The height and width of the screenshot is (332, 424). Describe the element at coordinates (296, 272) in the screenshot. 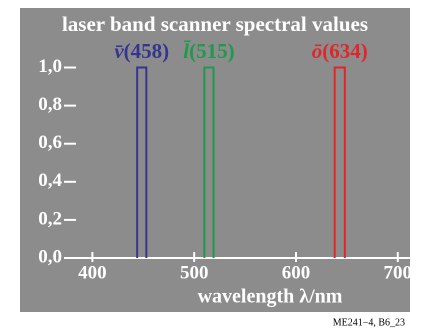

I see `x-tick-label: 600` at that location.